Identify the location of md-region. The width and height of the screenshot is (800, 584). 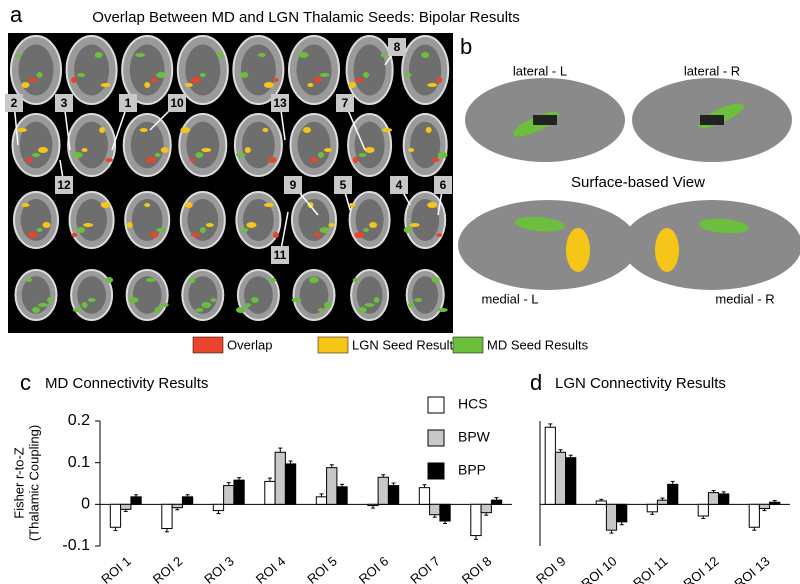
(539, 224).